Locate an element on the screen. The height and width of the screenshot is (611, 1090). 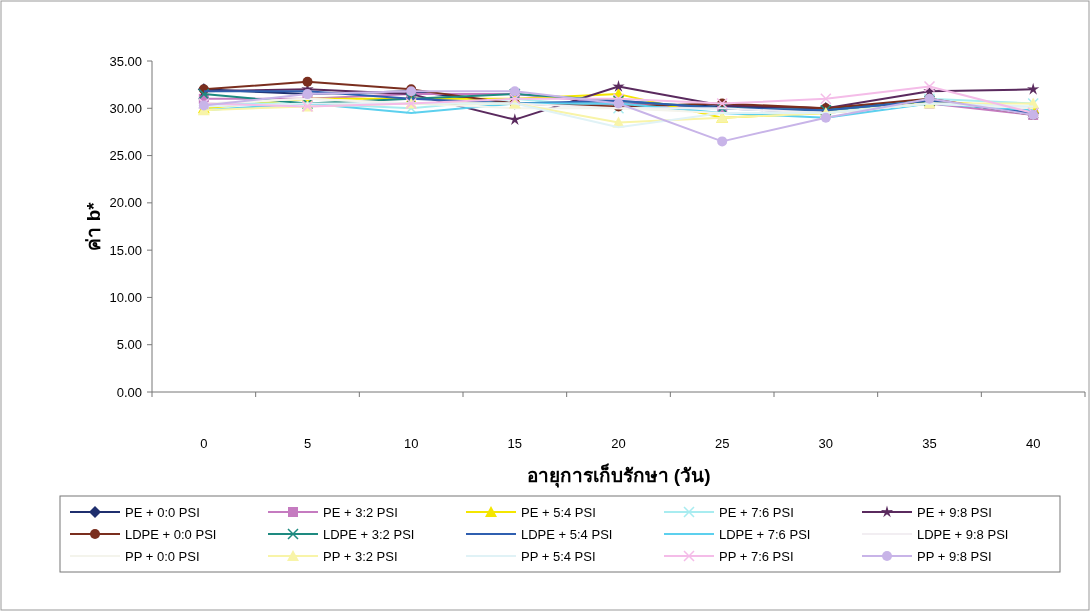
y-tick-label: 20.00 is located at coordinates (125, 203).